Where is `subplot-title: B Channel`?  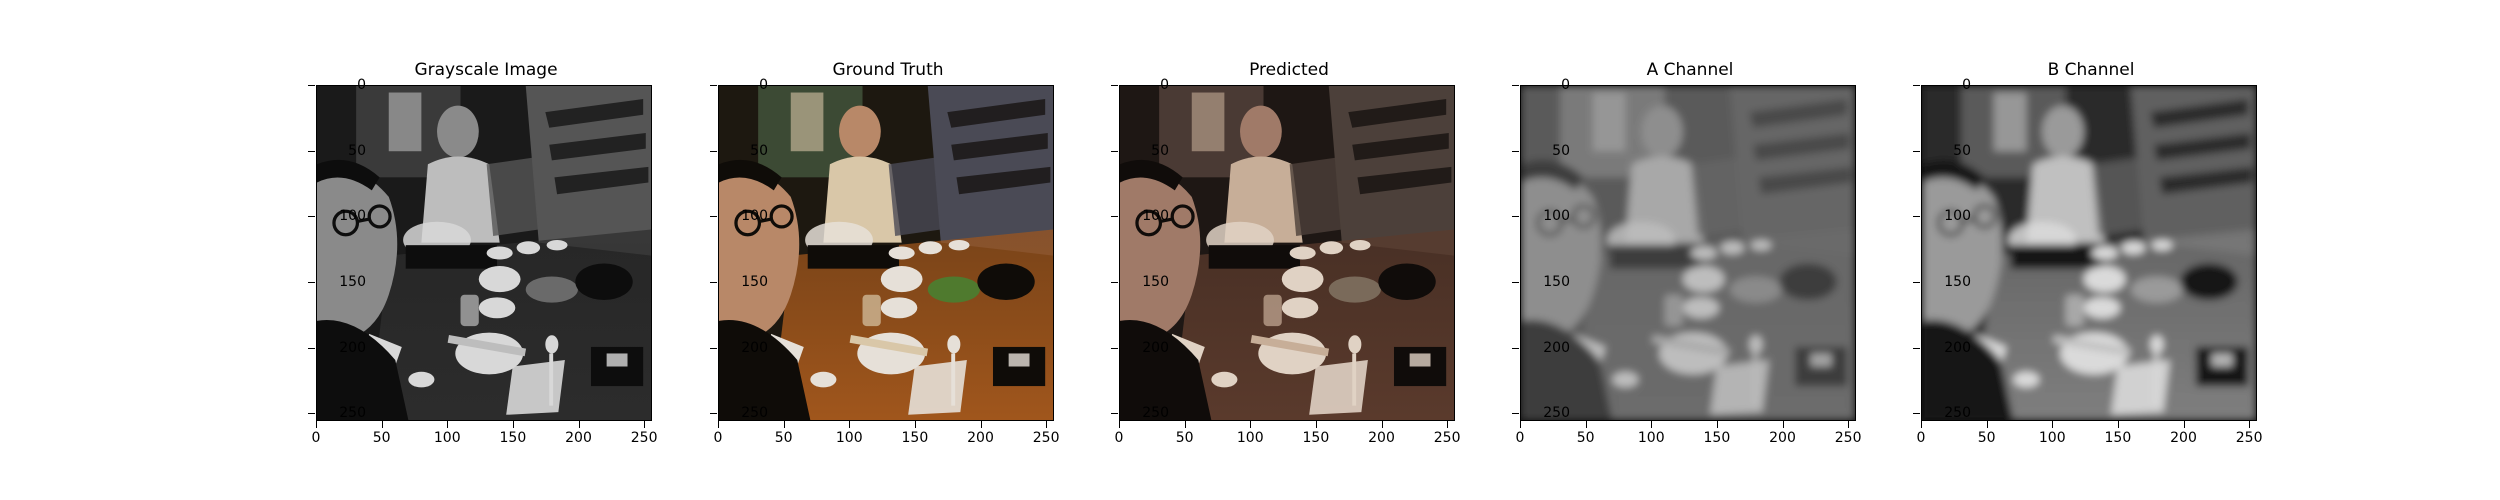
subplot-title: B Channel is located at coordinates (2091, 70).